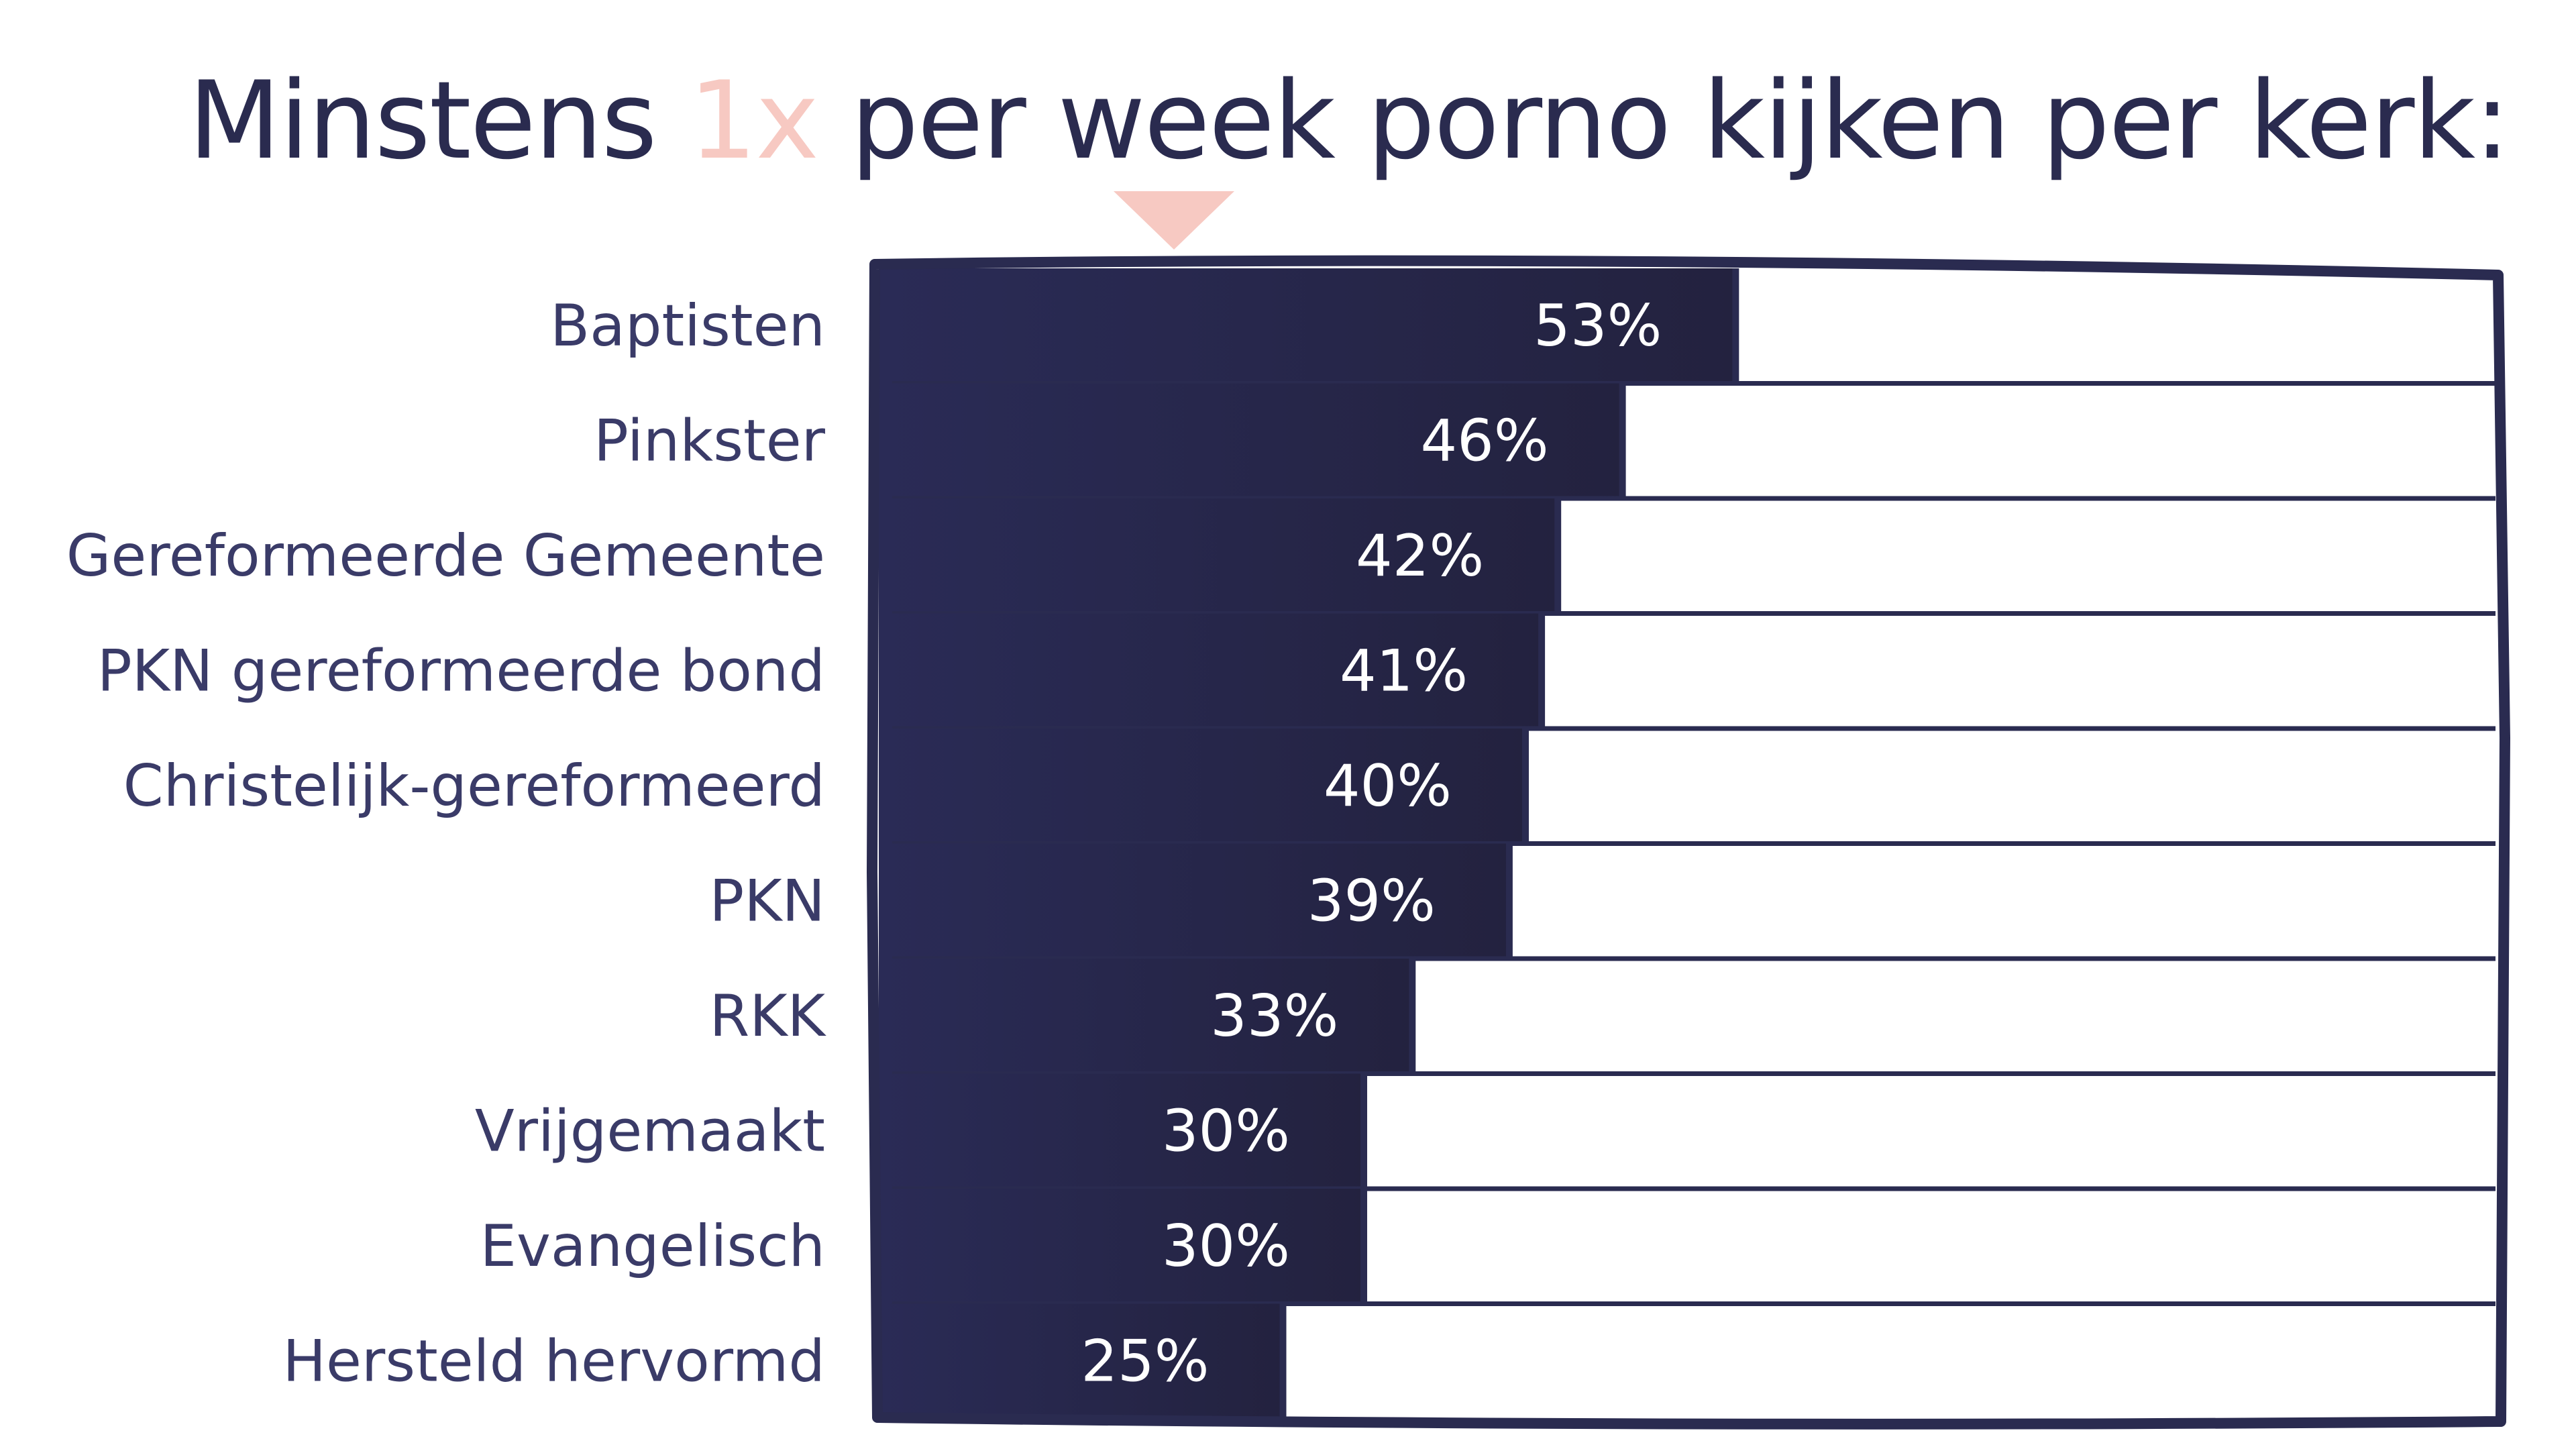  I want to click on value-label-3: 42%, so click(1420, 556).